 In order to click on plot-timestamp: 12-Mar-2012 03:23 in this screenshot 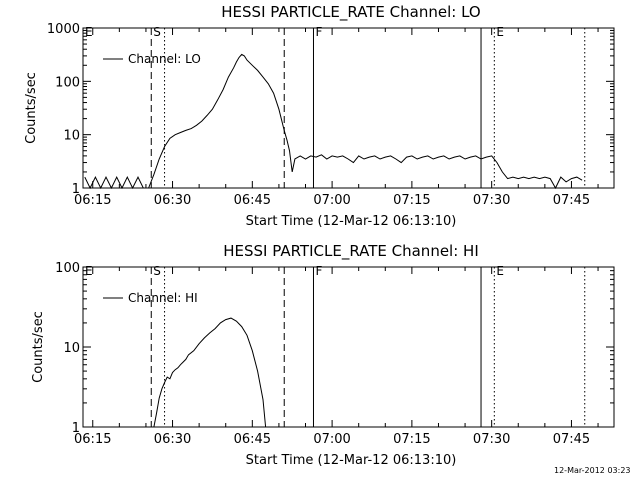, I will do `click(592, 470)`.